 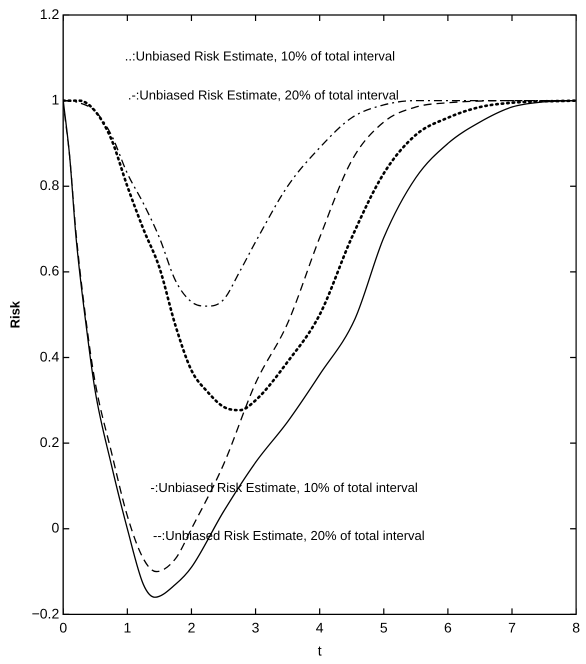 I want to click on x-tick-label: 2, so click(x=192, y=628).